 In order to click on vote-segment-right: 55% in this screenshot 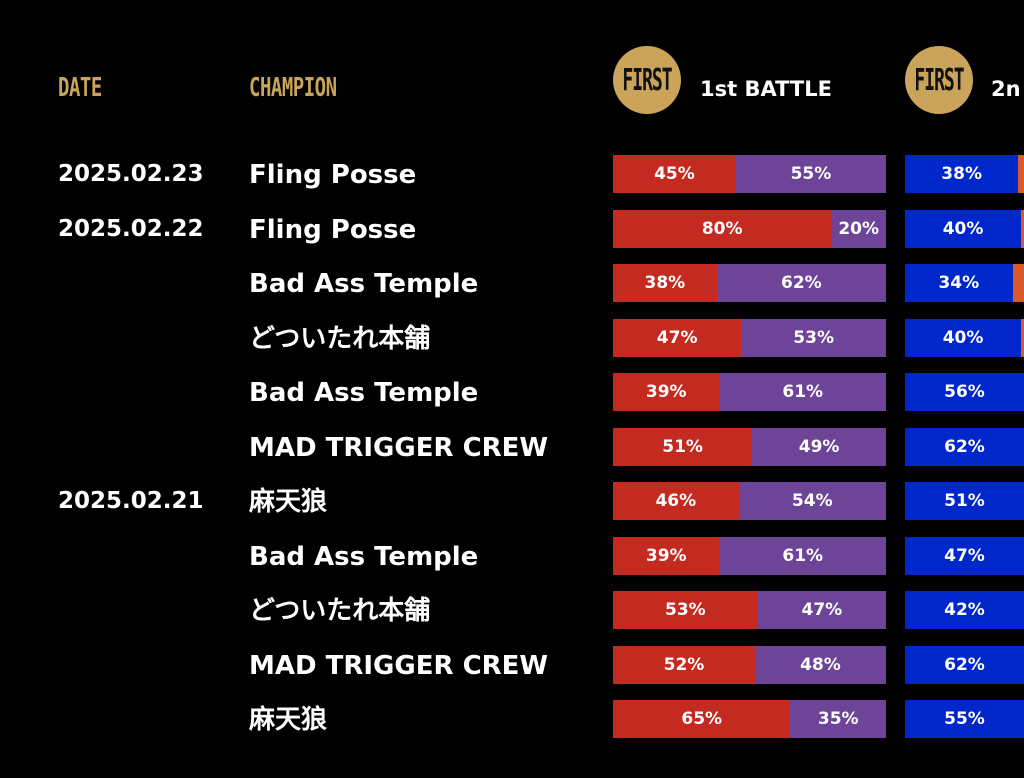, I will do `click(810, 174)`.